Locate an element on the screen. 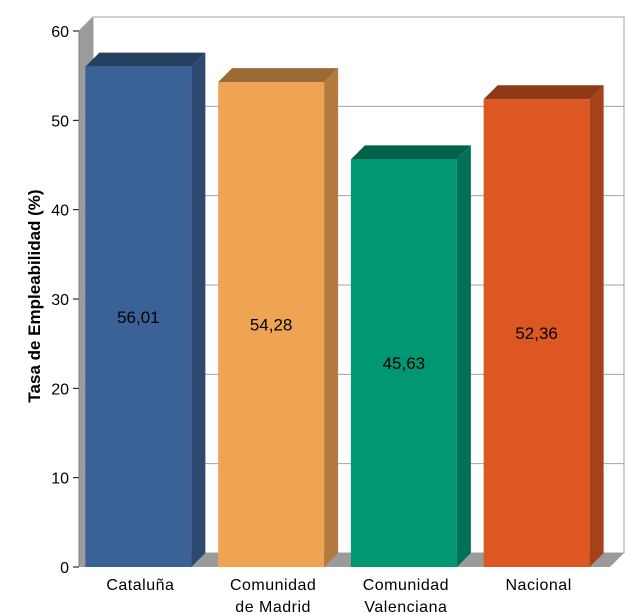 The image size is (626, 615). x-category-label: de Madrid is located at coordinates (273, 607).